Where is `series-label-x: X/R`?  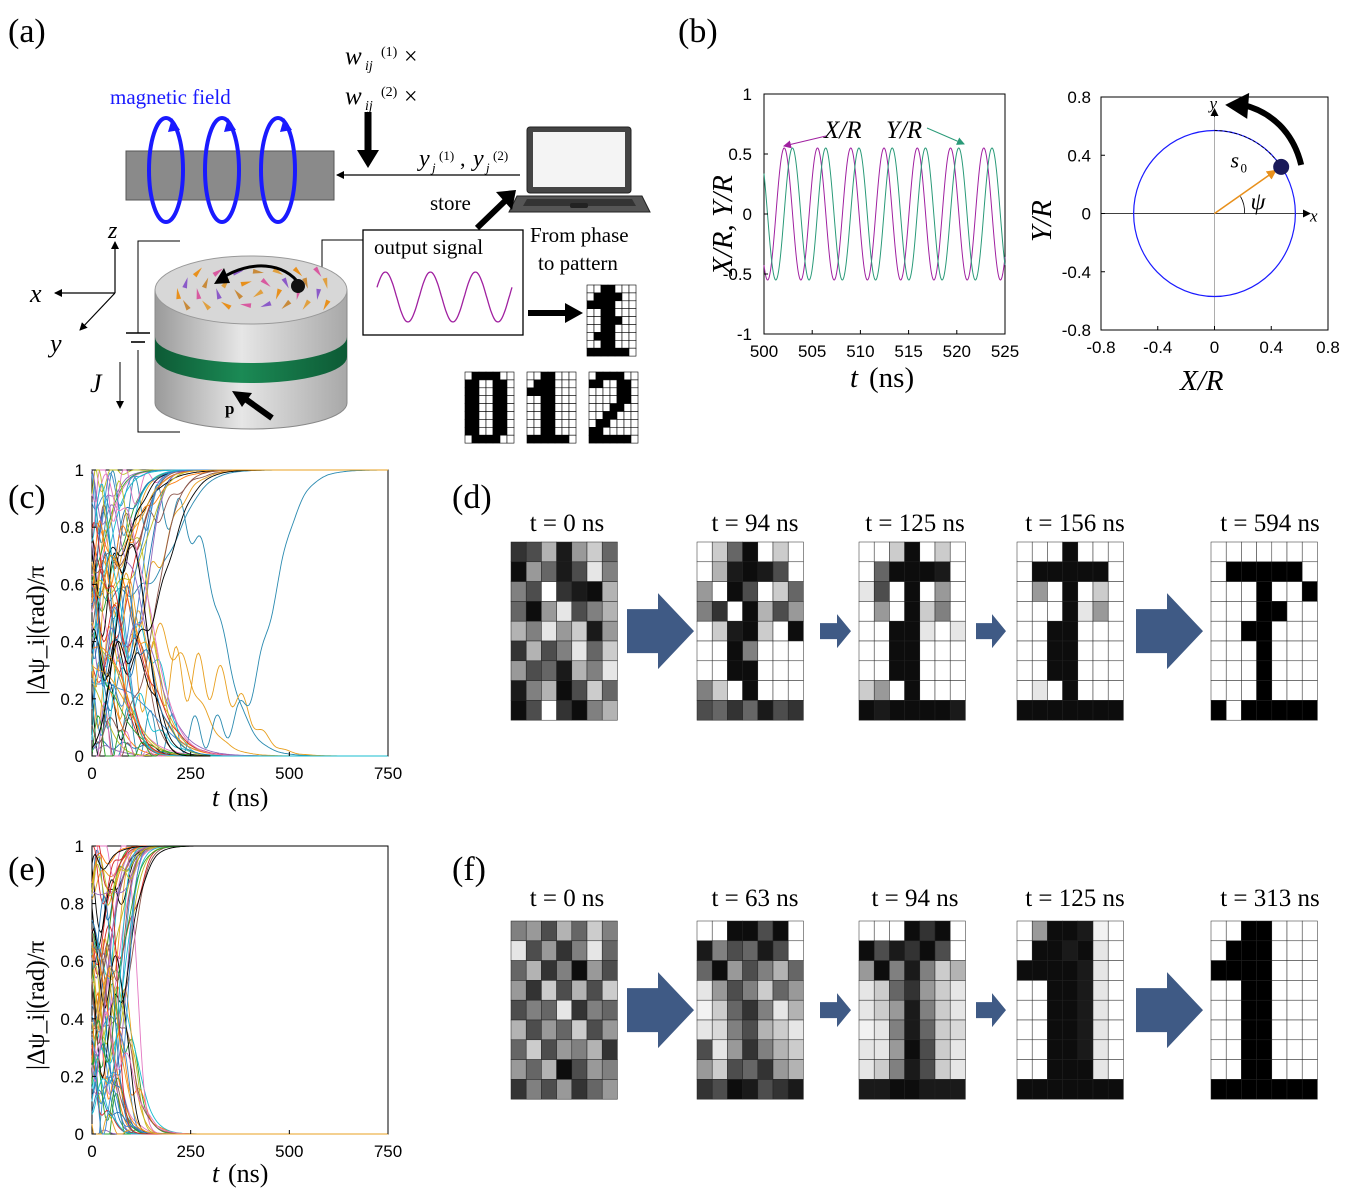 series-label-x: X/R is located at coordinates (842, 130).